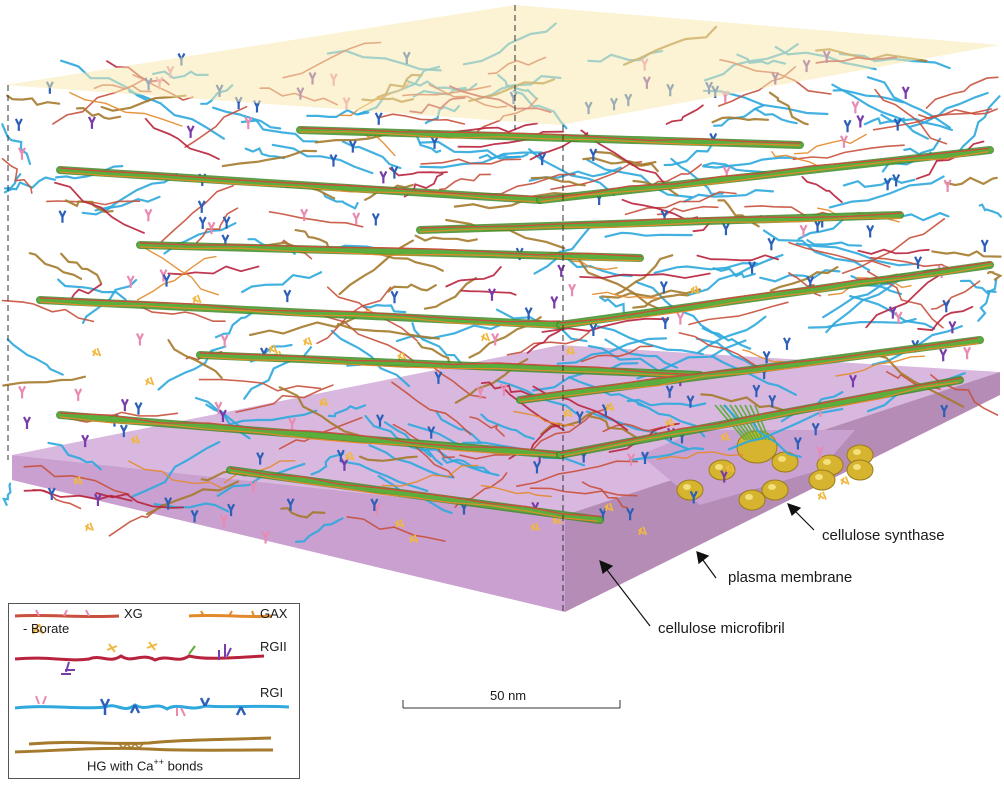 Image resolution: width=1004 pixels, height=787 pixels. Describe the element at coordinates (883, 535) in the screenshot. I see `cellulose-synthase-label: cellulose synthase` at that location.